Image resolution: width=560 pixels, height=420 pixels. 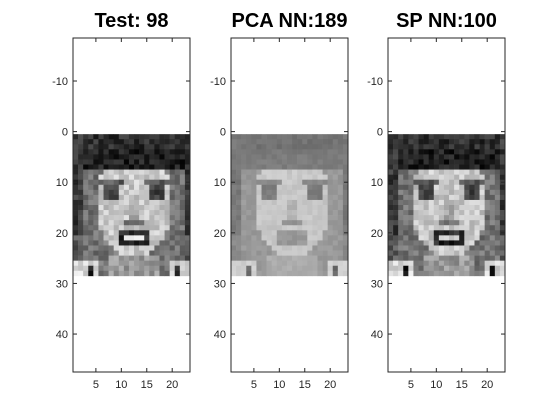 I want to click on y-tick-label: 30, so click(x=220, y=284).